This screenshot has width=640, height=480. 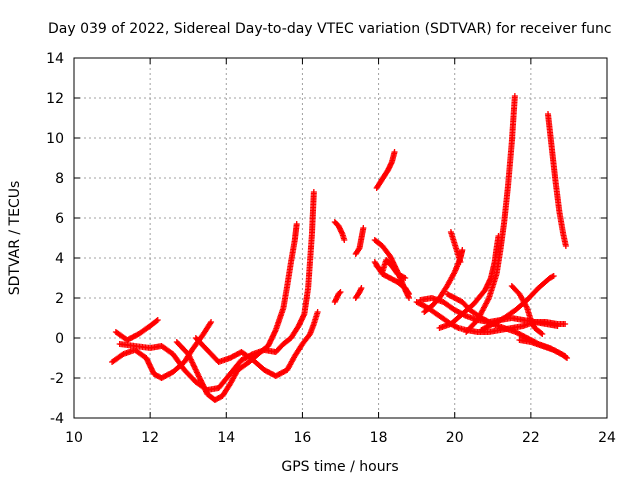 What do you see at coordinates (59, 259) in the screenshot?
I see `y-tick-label: 4` at bounding box center [59, 259].